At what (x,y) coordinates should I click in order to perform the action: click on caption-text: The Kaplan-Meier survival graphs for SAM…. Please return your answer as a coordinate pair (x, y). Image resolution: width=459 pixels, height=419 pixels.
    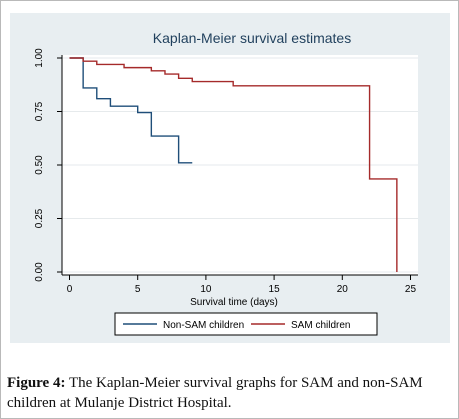
    Looking at the image, I should click on (215, 393).